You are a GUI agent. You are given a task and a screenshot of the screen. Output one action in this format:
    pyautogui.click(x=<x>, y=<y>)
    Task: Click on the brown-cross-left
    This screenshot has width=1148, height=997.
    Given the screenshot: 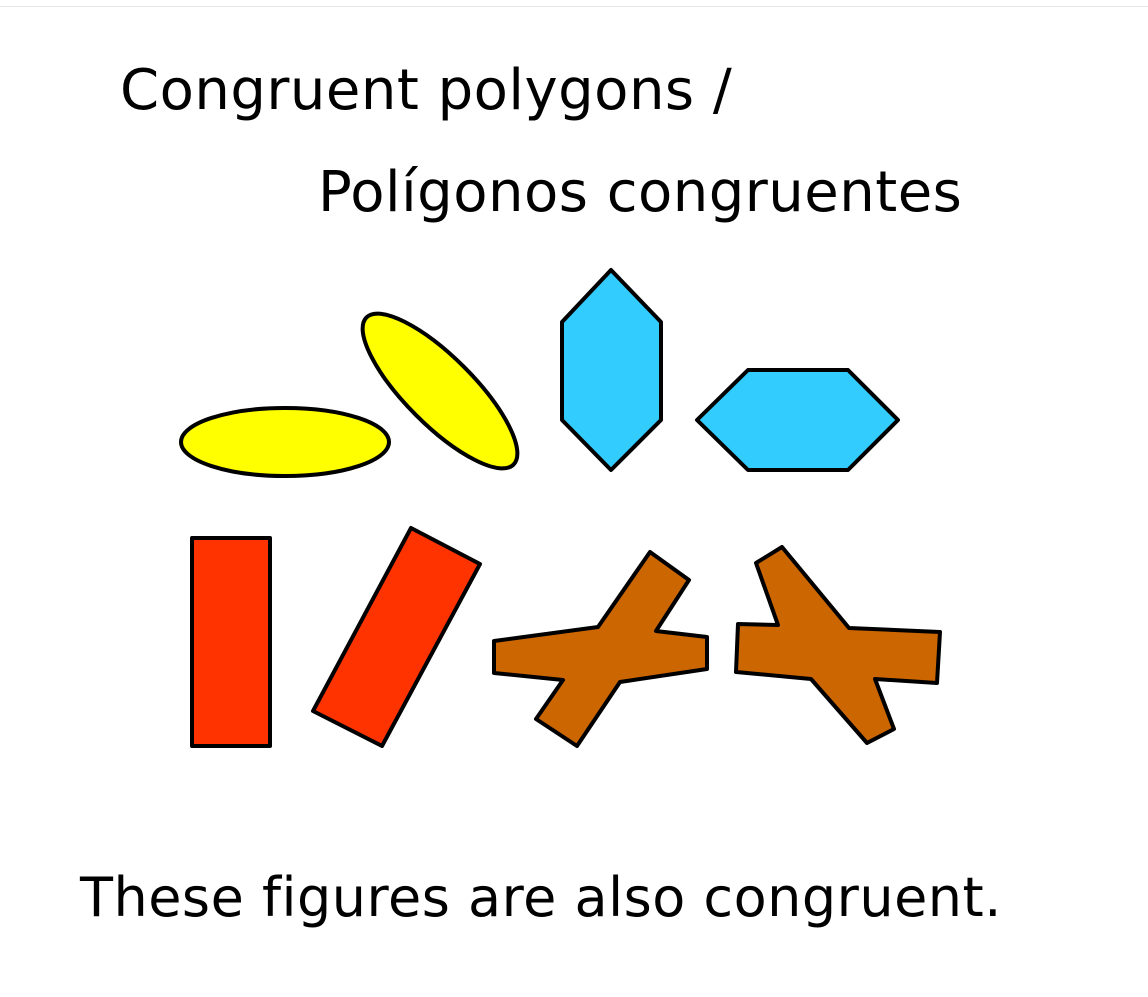 What is the action you would take?
    pyautogui.click(x=600, y=649)
    